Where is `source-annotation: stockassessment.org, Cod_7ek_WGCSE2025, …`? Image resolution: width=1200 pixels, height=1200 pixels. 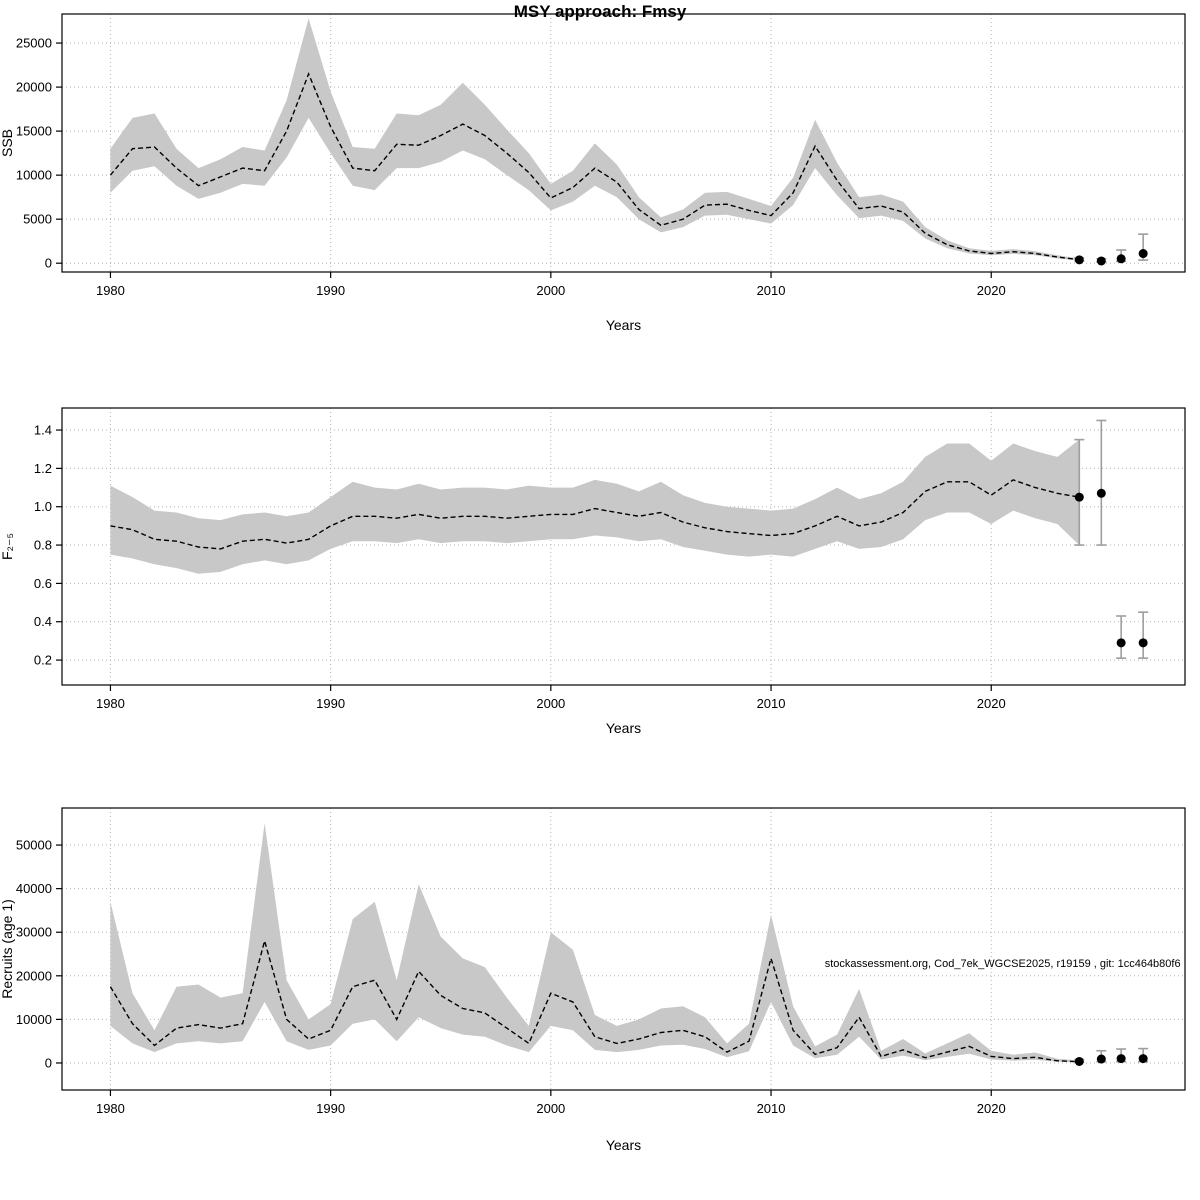 source-annotation: stockassessment.org, Cod_7ek_WGCSE2025, … is located at coordinates (1003, 964).